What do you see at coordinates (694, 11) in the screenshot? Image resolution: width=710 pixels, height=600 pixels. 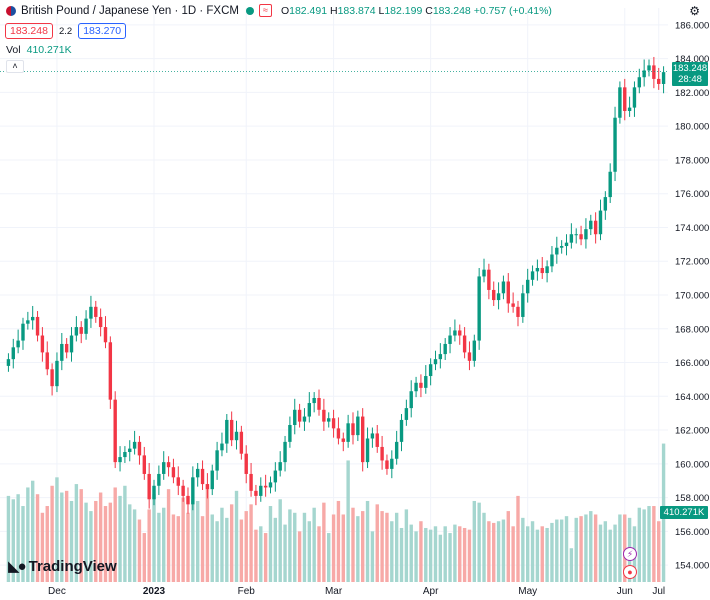 I see `settings-gear-icon: ⚙` at bounding box center [694, 11].